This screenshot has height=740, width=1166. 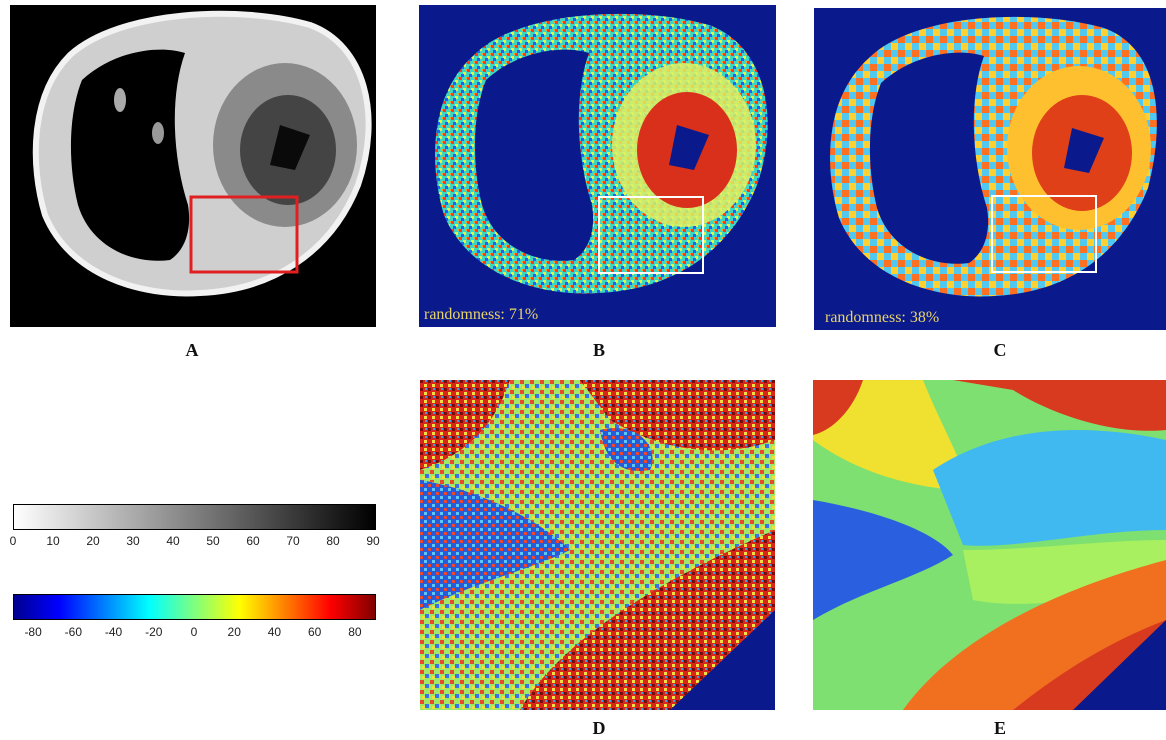 What do you see at coordinates (154, 632) in the screenshot?
I see `colorbar-tick-label: -20` at bounding box center [154, 632].